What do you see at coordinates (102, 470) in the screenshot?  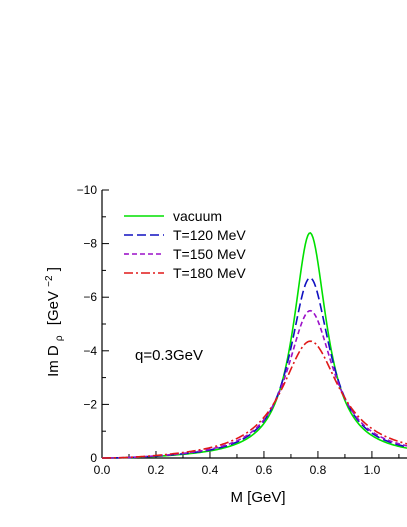 I see `x-tick-label: 0.0` at bounding box center [102, 470].